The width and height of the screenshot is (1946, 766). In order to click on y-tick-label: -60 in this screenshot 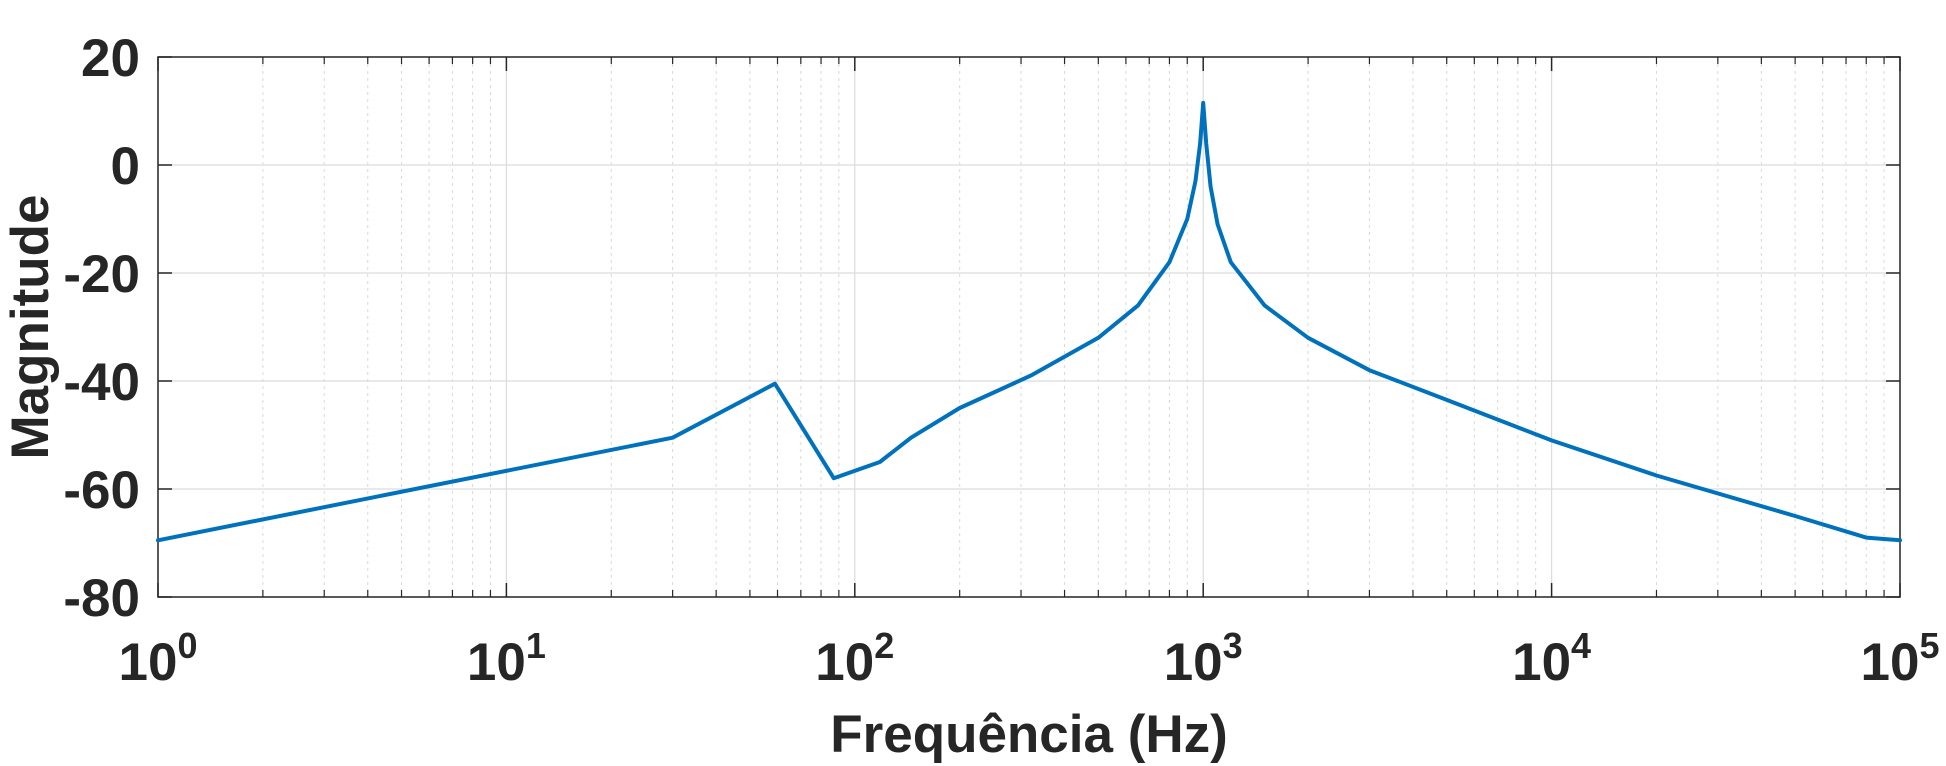, I will do `click(101, 490)`.